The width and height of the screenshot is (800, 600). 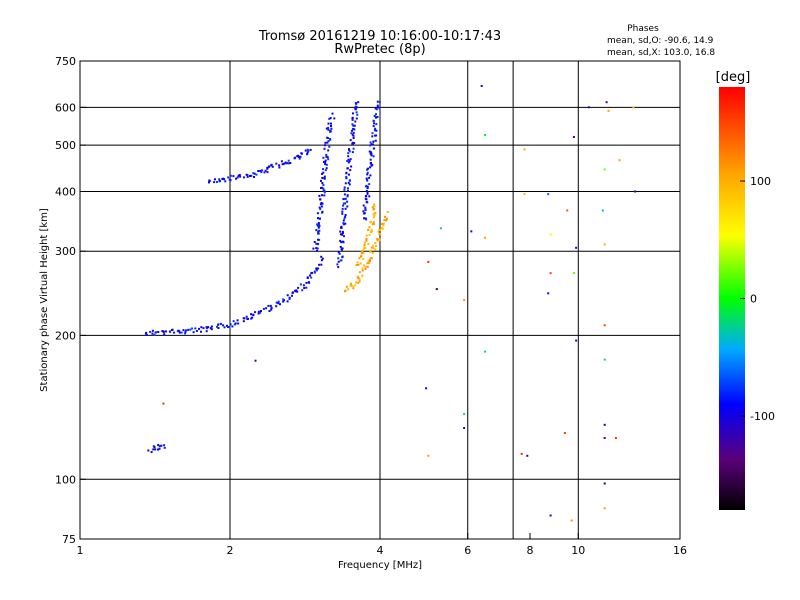 What do you see at coordinates (379, 36) in the screenshot?
I see `chart-title: Tromsø 20161219 10:16:00-10:17:43` at bounding box center [379, 36].